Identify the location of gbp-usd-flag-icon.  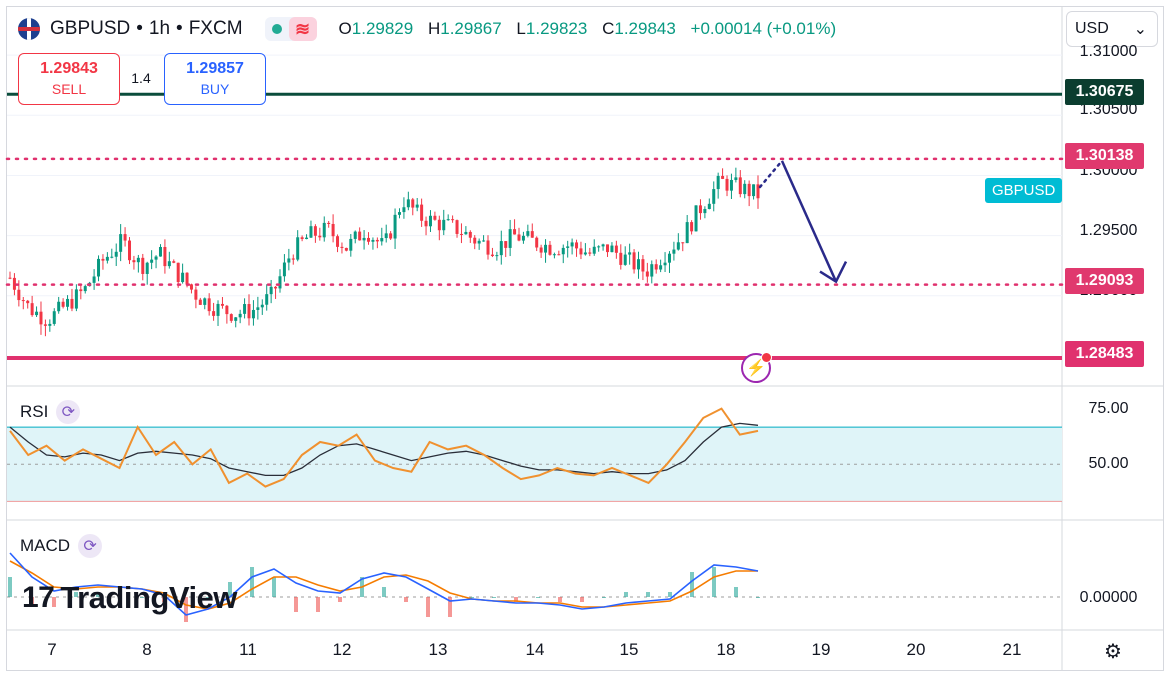
(29, 29).